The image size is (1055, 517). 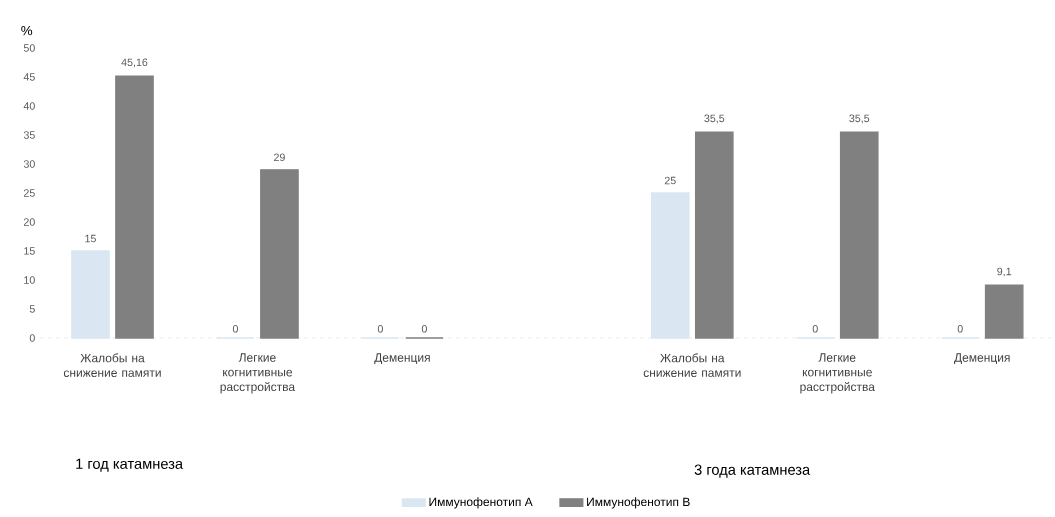 What do you see at coordinates (29, 222) in the screenshot?
I see `y-tick-label: 20` at bounding box center [29, 222].